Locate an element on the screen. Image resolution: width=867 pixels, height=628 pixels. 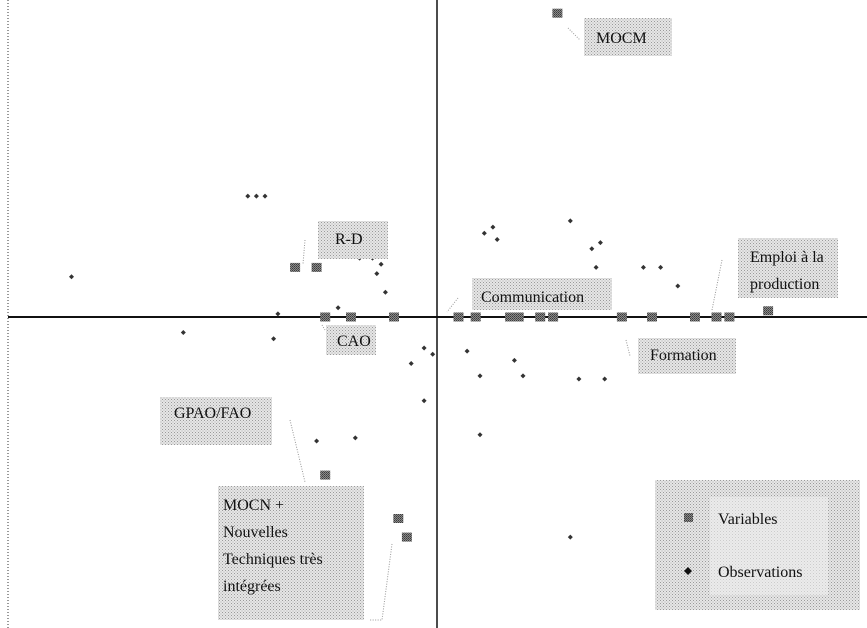
point-label-text: CAO is located at coordinates (354, 341).